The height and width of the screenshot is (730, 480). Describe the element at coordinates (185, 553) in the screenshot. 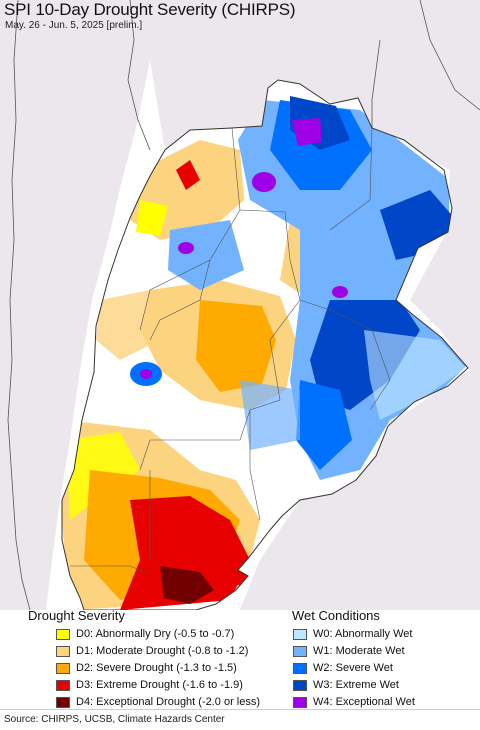

I see `d3-area-south` at that location.